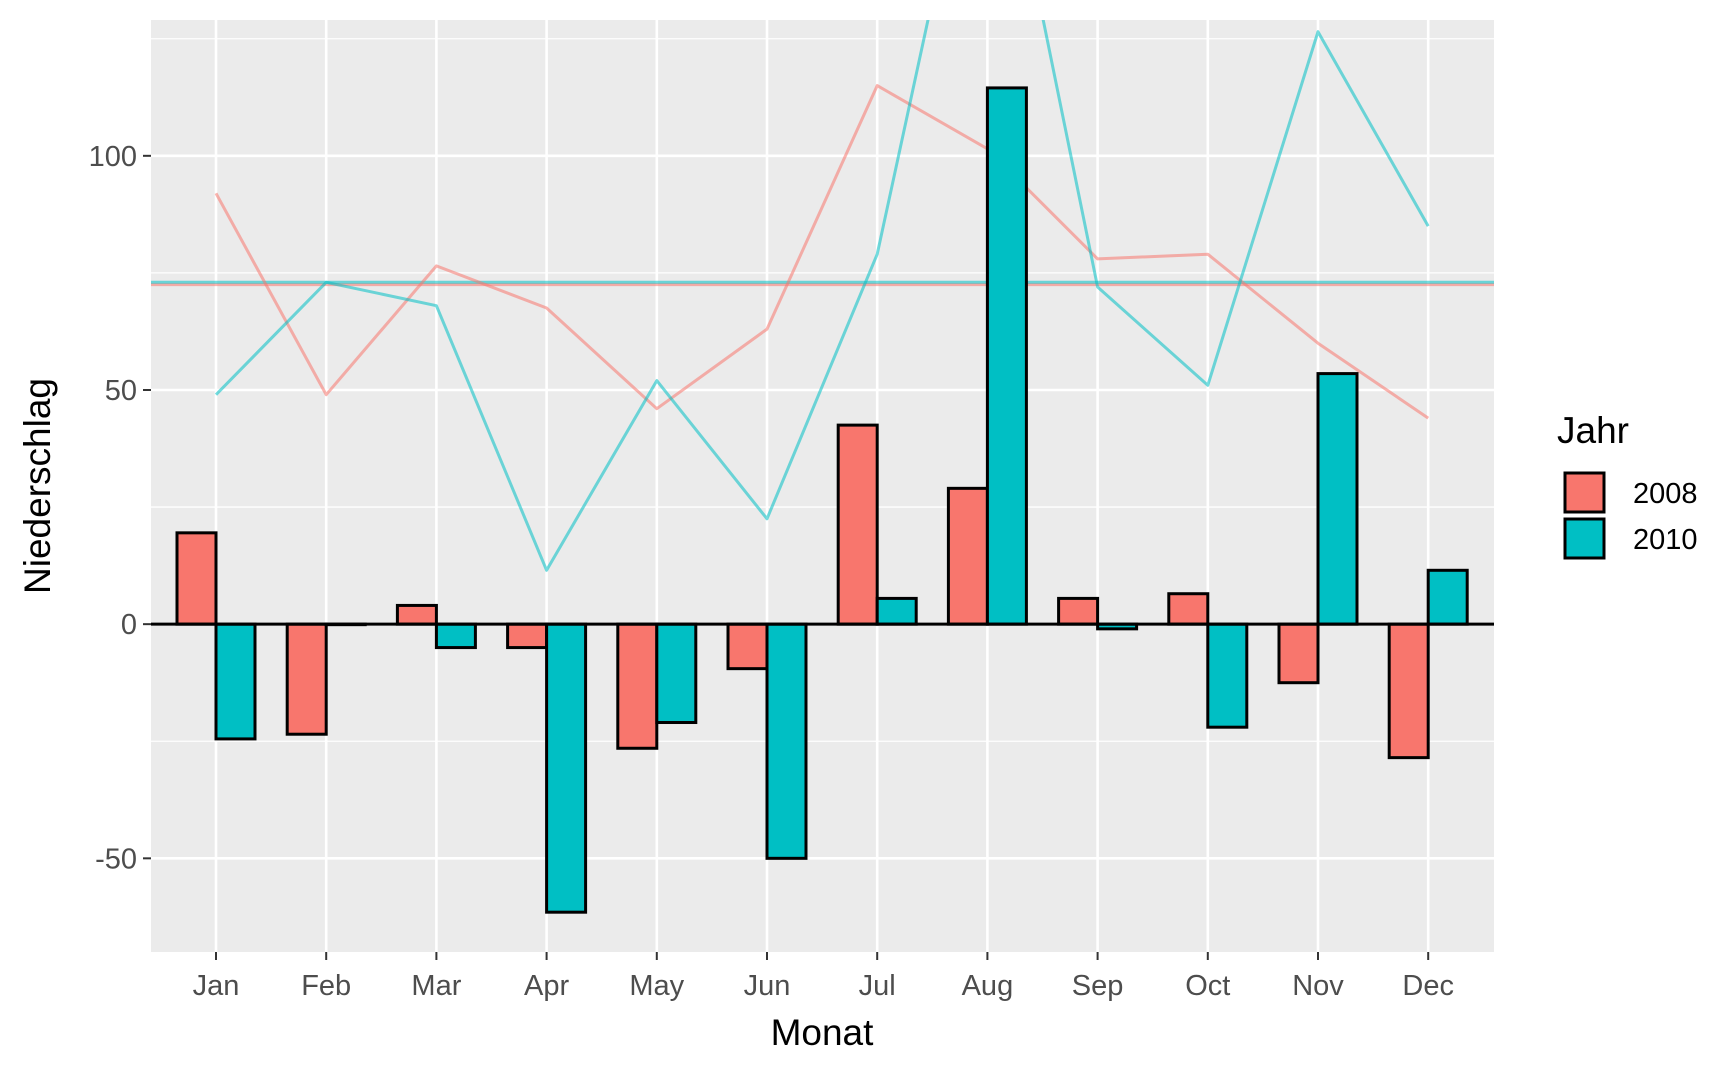 Image resolution: width=1728 pixels, height=1072 pixels. I want to click on x-axis-title: Monat, so click(823, 1032).